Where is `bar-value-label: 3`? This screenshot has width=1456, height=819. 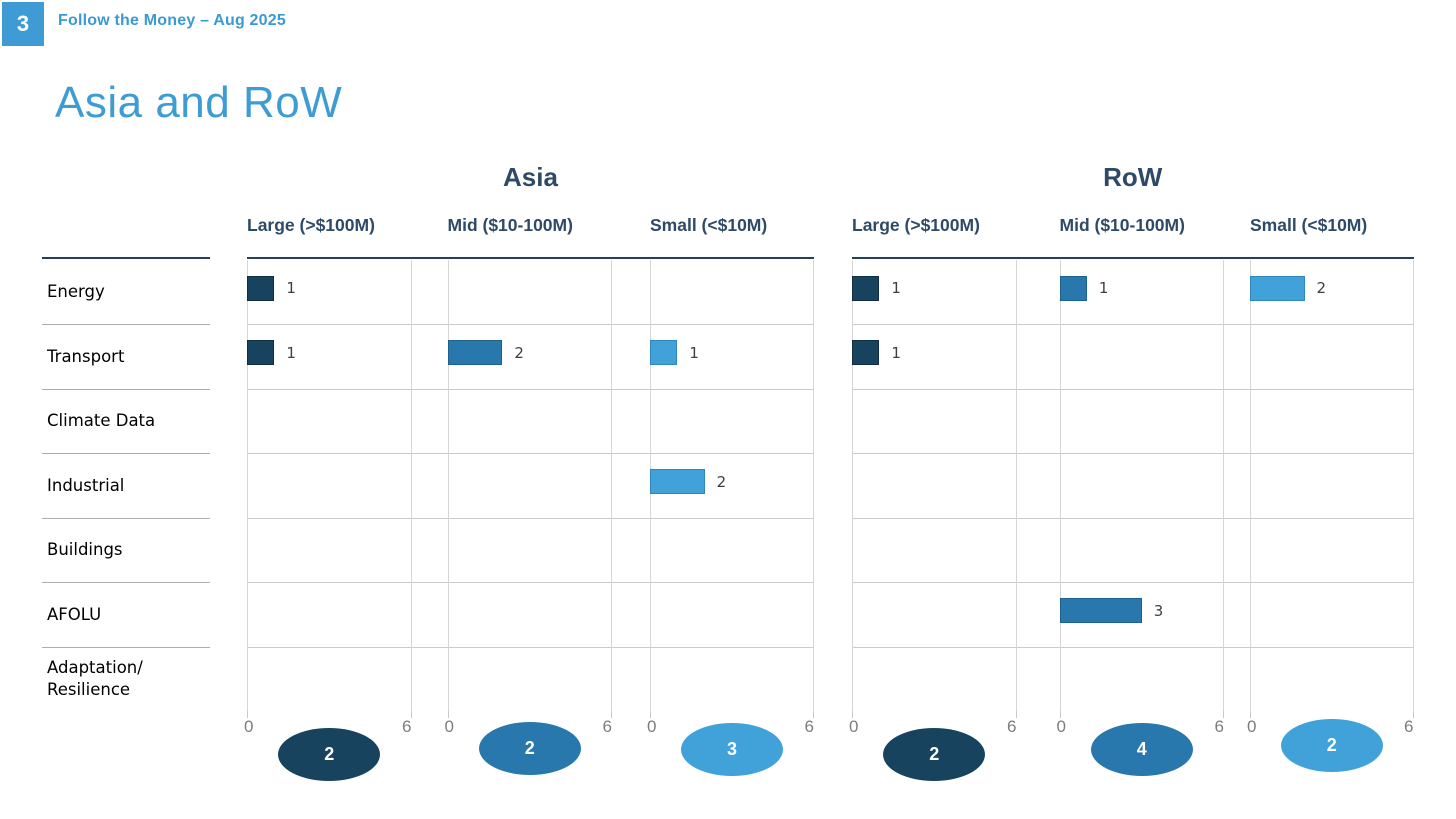
bar-value-label: 3 is located at coordinates (1158, 610).